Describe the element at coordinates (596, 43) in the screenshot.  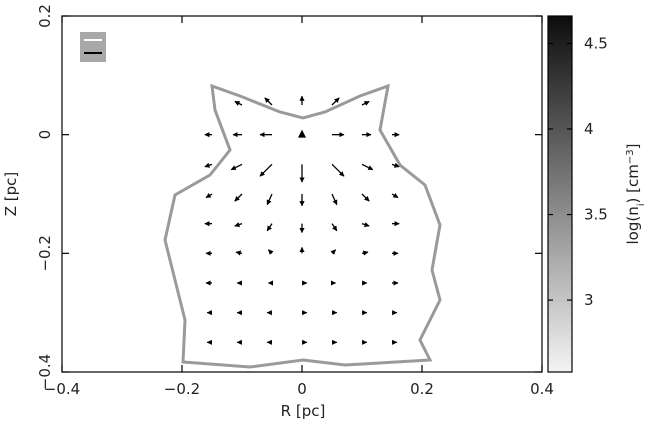
I see `colorbar-tick-label: 4.5` at that location.